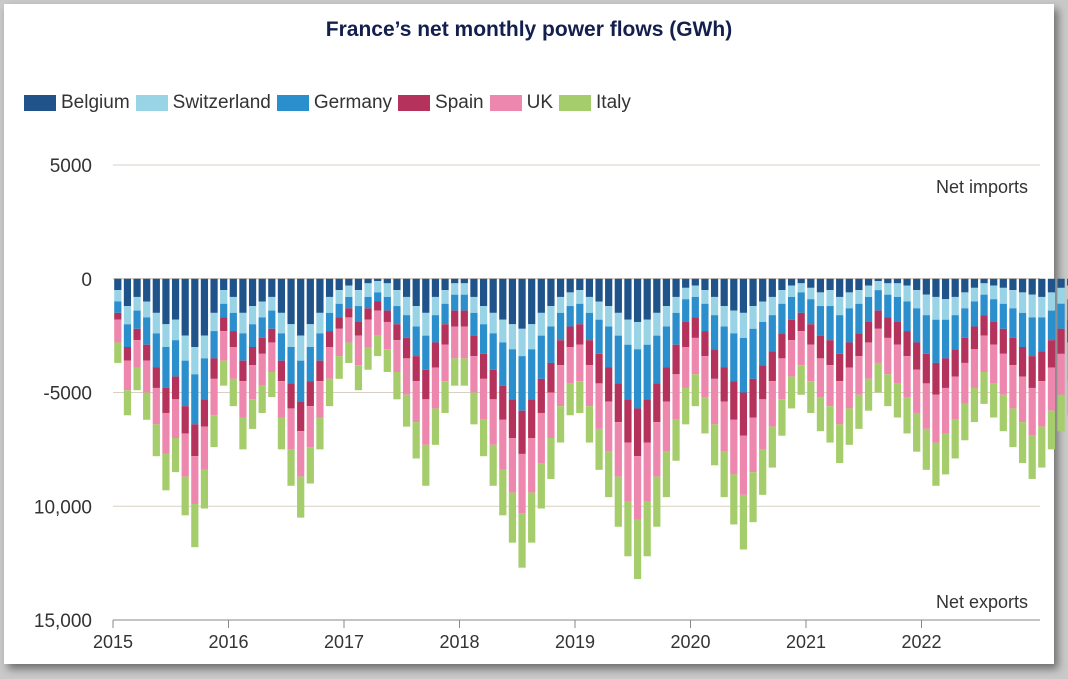 This screenshot has height=679, width=1068. I want to click on x-tick-label: 2015, so click(113, 642).